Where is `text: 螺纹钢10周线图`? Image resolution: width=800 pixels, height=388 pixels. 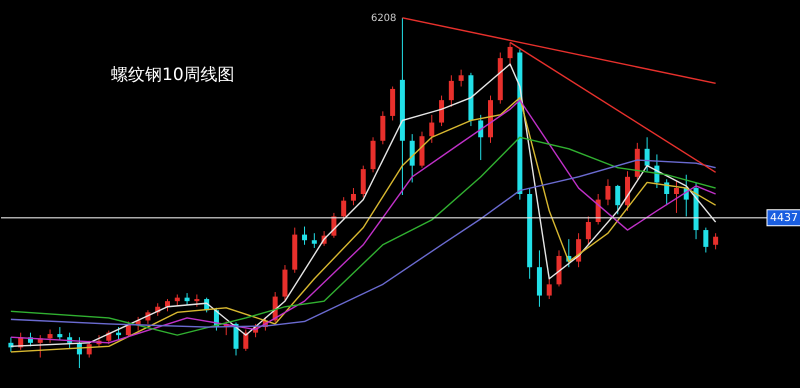 text: 螺纹钢10周线图 is located at coordinates (173, 75).